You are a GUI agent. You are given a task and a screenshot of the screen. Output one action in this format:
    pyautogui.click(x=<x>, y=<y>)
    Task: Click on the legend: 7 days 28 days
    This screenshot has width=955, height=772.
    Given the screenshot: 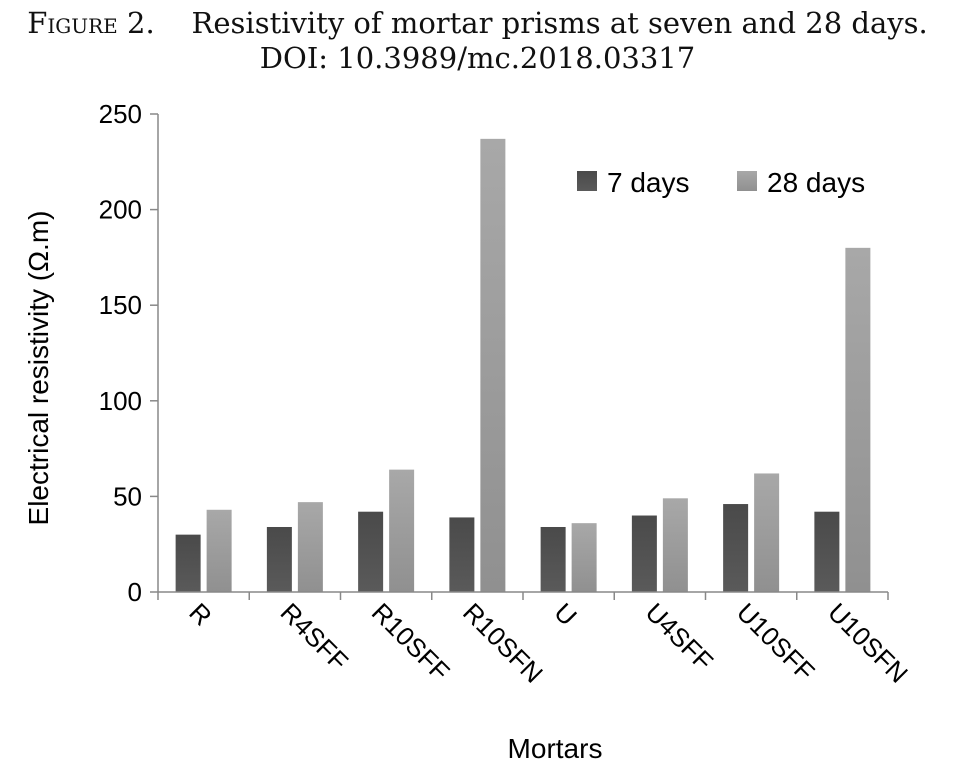 What is the action you would take?
    pyautogui.click(x=721, y=182)
    